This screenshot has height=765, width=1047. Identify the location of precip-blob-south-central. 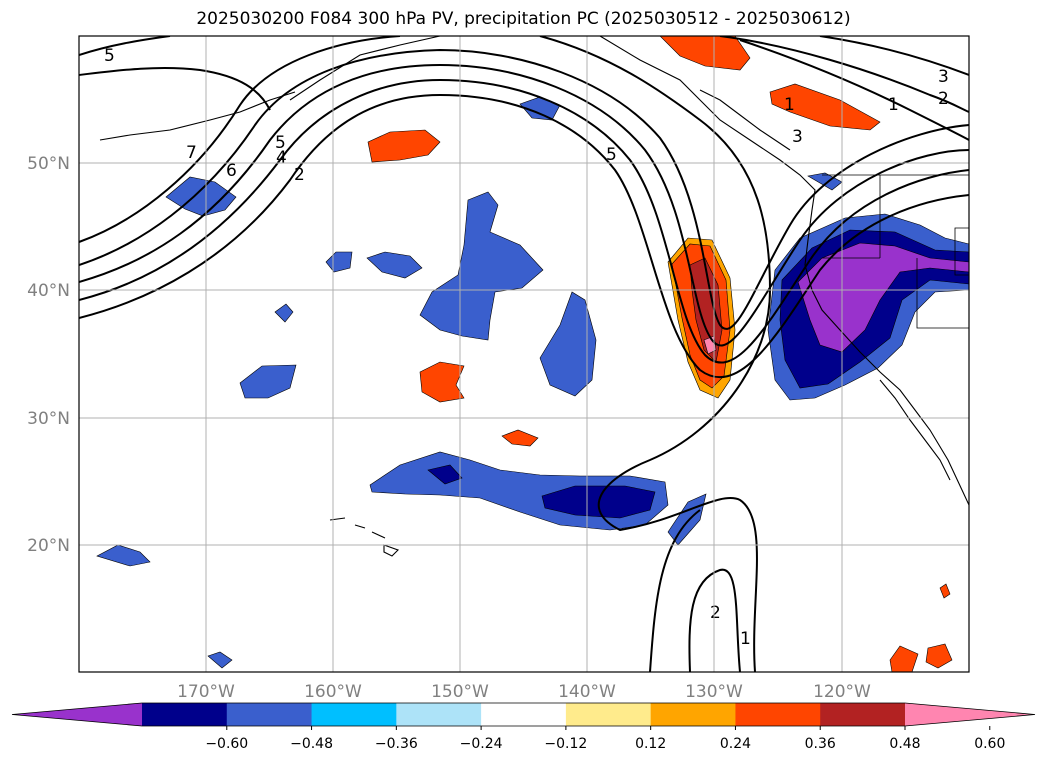
(568, 344).